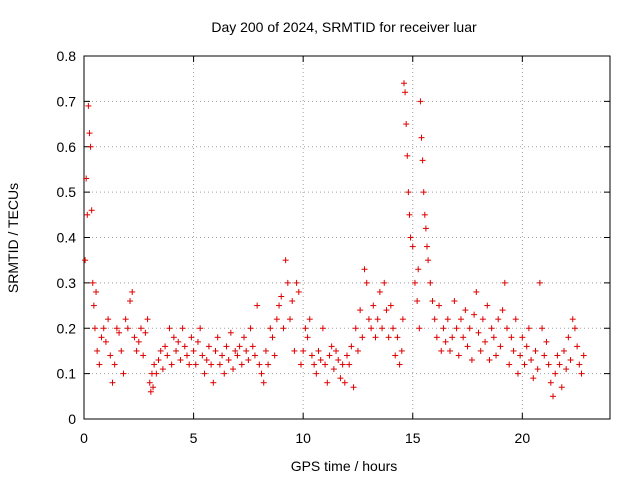 The width and height of the screenshot is (640, 480). What do you see at coordinates (303, 438) in the screenshot?
I see `x-tick-label: 10` at bounding box center [303, 438].